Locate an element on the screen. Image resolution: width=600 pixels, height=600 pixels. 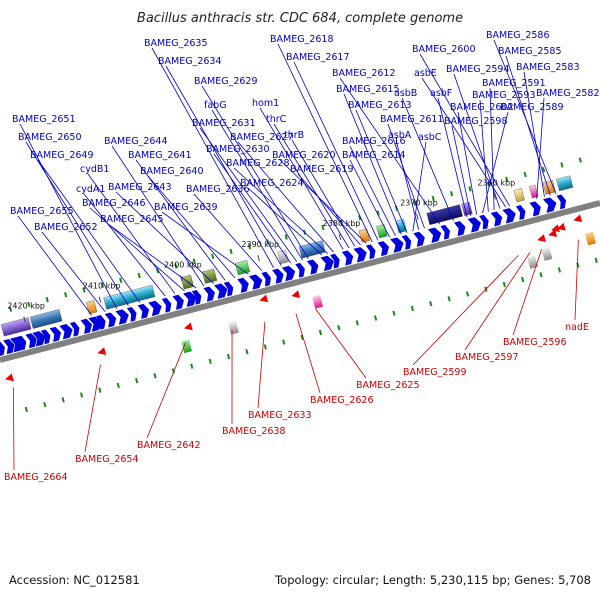
forward-gene-label: BAMEG_2612 is located at coordinates (364, 73).